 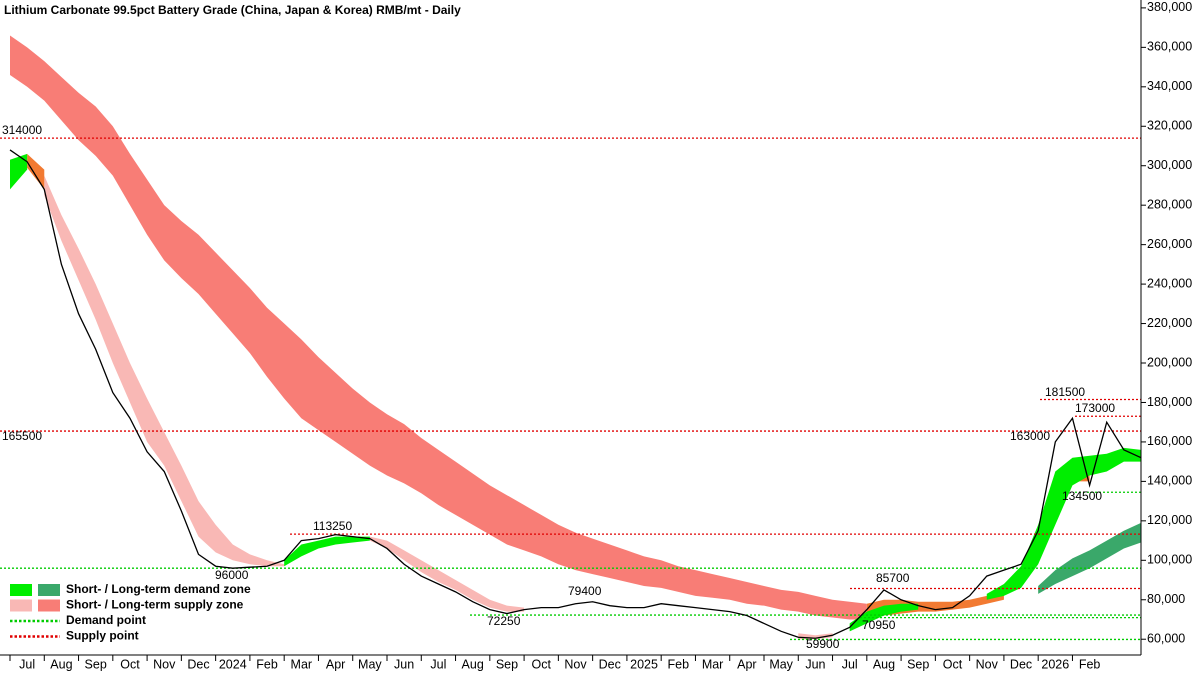 What do you see at coordinates (1169, 323) in the screenshot?
I see `y-tick-label: 220,000` at bounding box center [1169, 323].